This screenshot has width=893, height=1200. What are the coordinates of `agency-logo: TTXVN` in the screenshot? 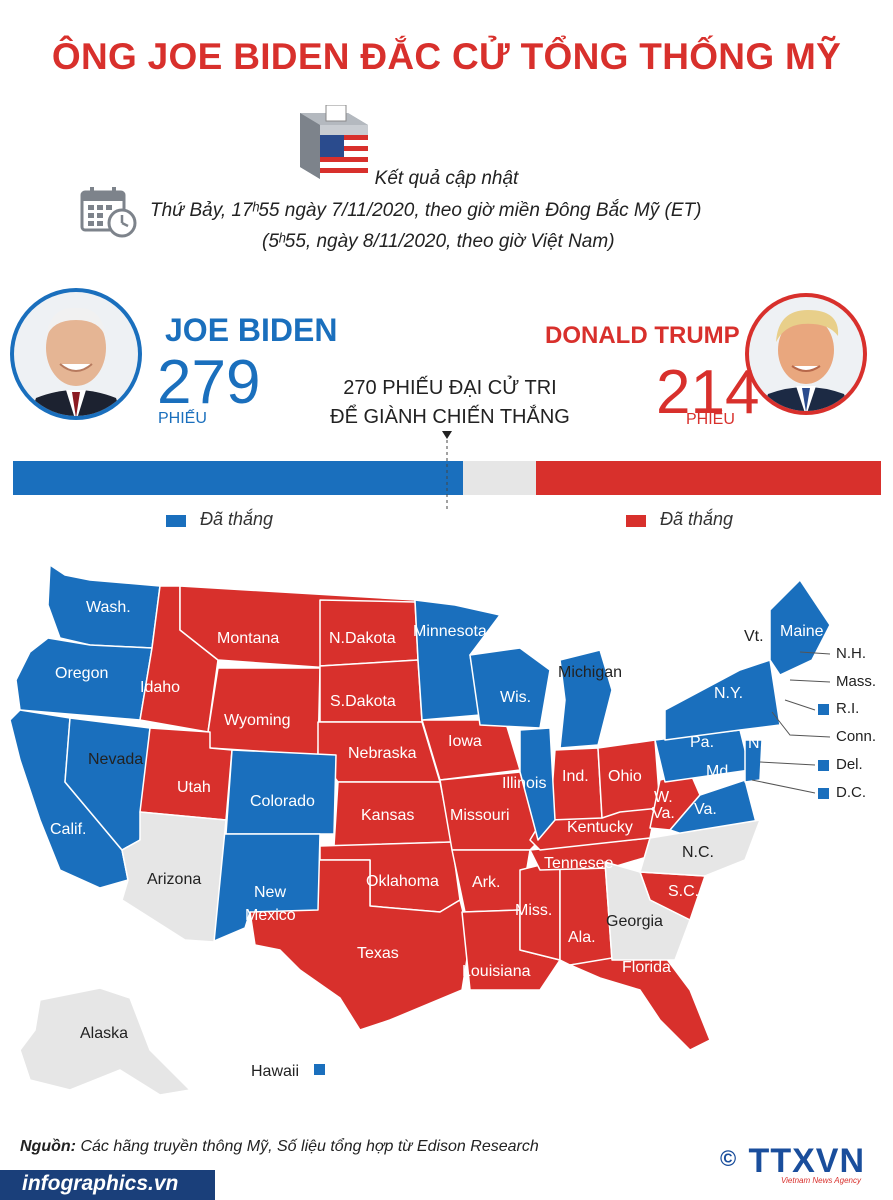 It's located at (806, 1161).